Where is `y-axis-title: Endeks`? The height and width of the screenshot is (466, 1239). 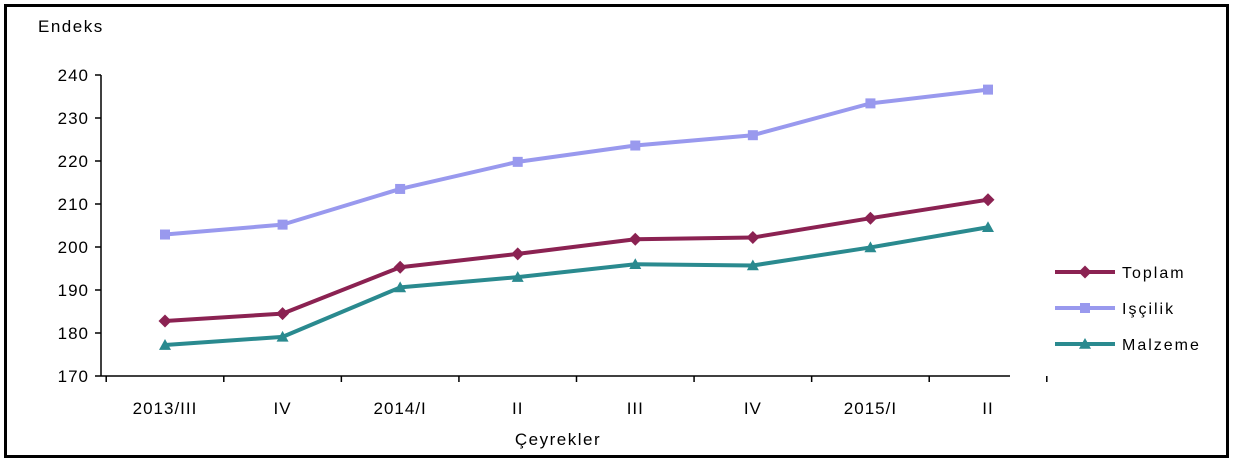 y-axis-title: Endeks is located at coordinates (71, 26).